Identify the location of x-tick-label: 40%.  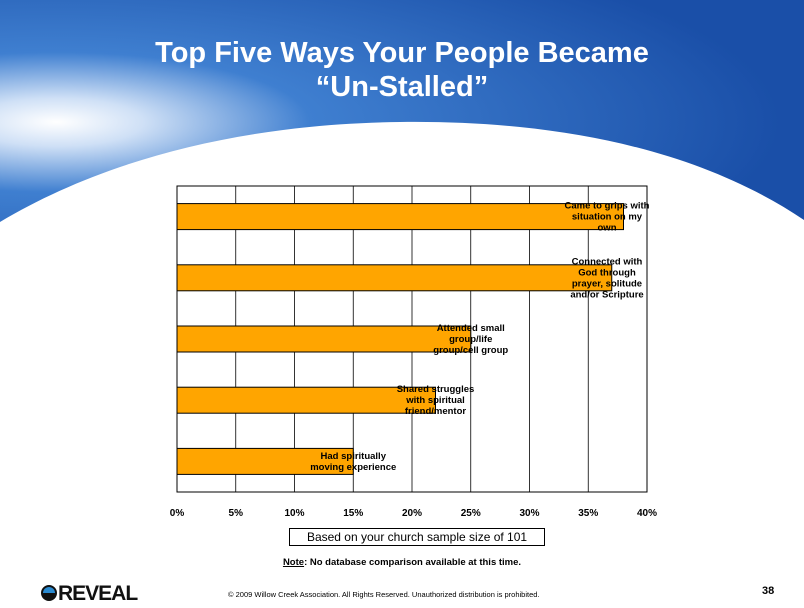
(647, 513).